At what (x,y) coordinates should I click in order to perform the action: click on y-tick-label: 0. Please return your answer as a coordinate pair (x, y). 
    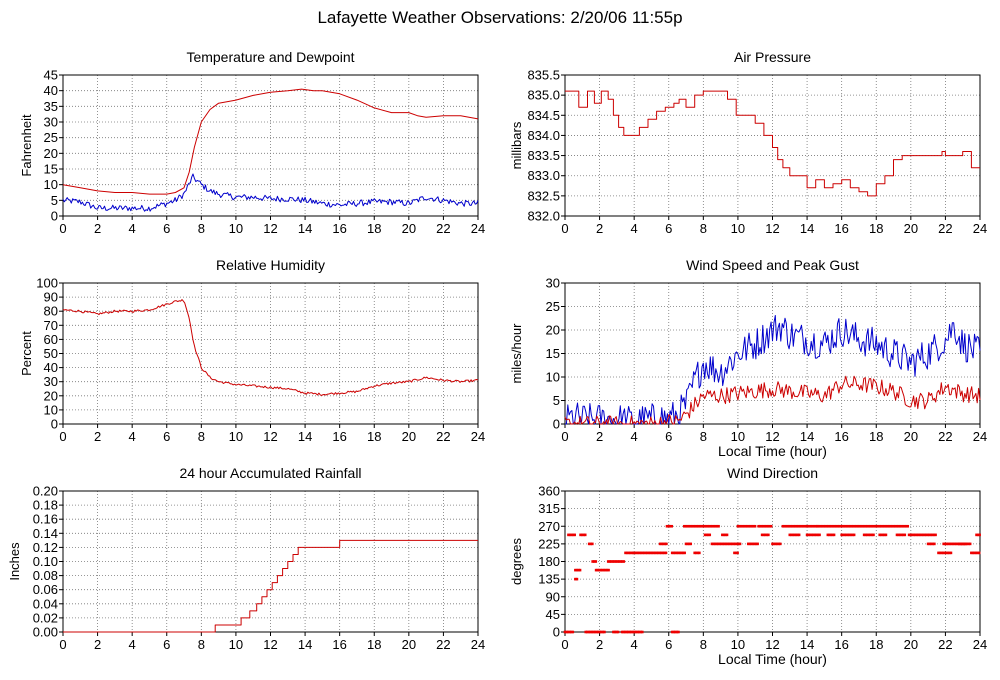
    Looking at the image, I should click on (556, 632).